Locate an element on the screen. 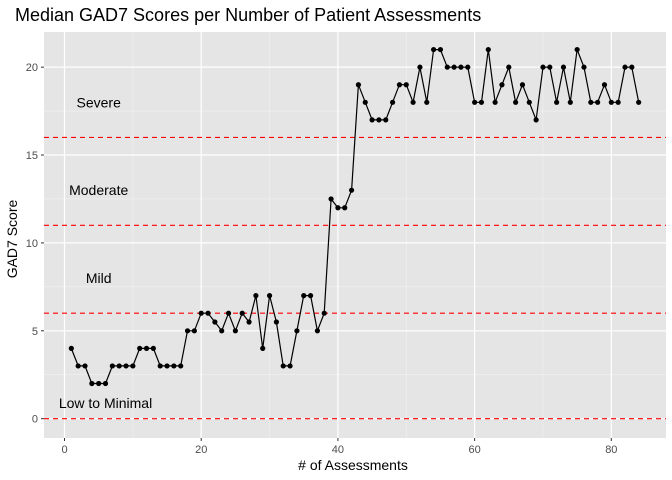 This screenshot has width=672, height=480. y-tick-label: 15 is located at coordinates (32, 156).